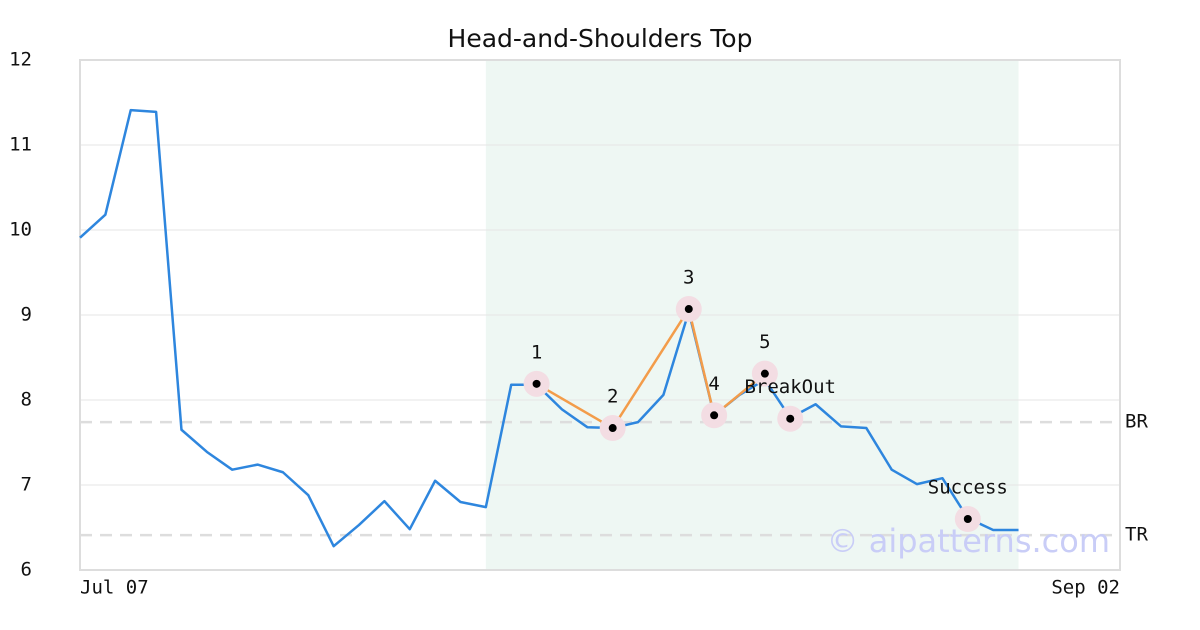  I want to click on watermark: © aipatterns.com, so click(968, 541).